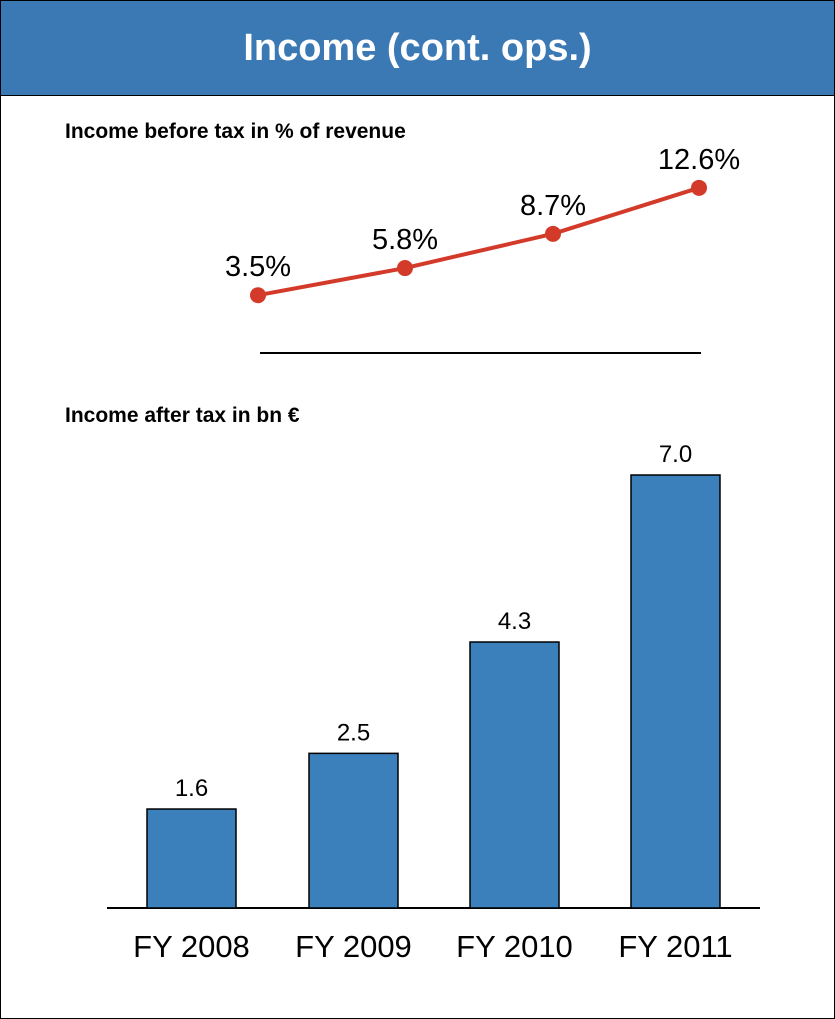 The width and height of the screenshot is (835, 1019). Describe the element at coordinates (405, 240) in the screenshot. I see `line-data-label-2: 5.8%` at that location.